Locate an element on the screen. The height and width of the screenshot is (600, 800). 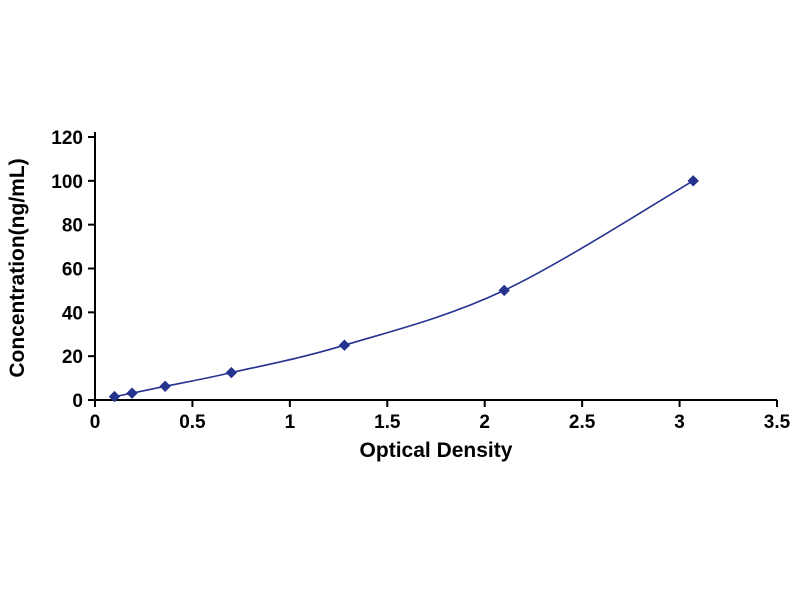
y-tick-label: 100 is located at coordinates (67, 182).